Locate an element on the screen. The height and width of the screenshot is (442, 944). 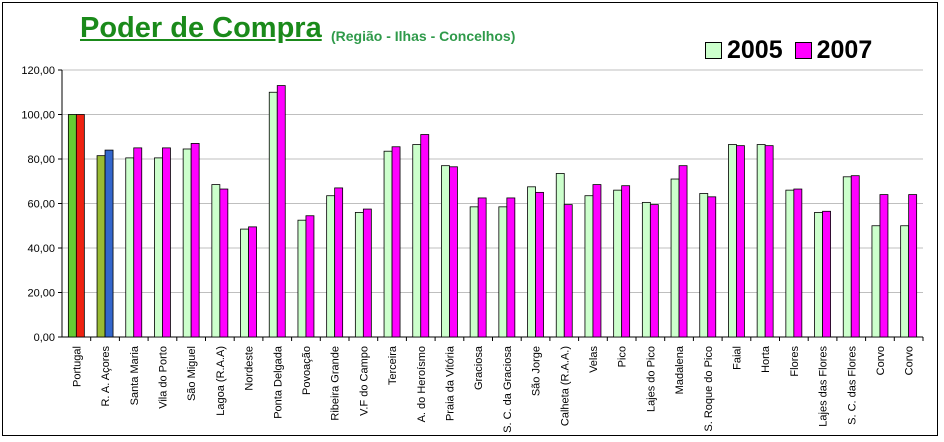
legend-swatch-2007 is located at coordinates (803, 50).